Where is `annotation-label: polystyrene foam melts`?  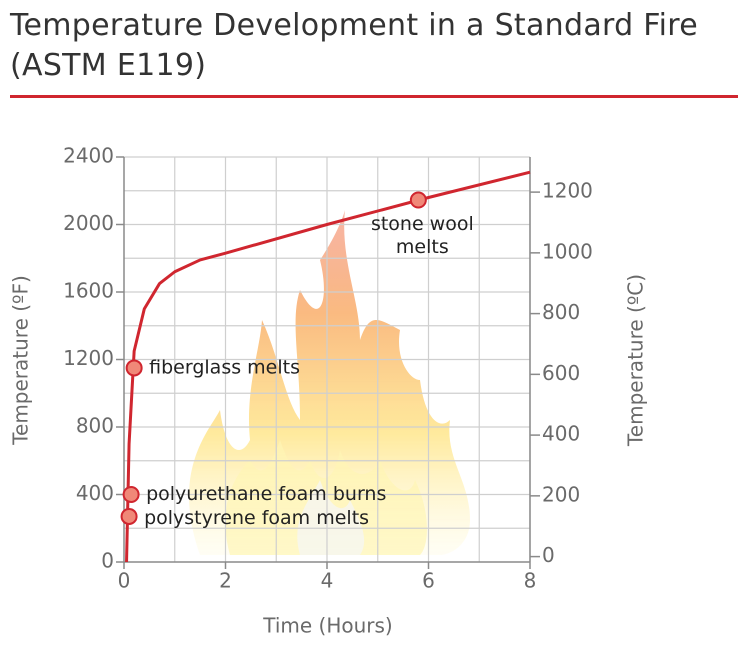 annotation-label: polystyrene foam melts is located at coordinates (256, 518).